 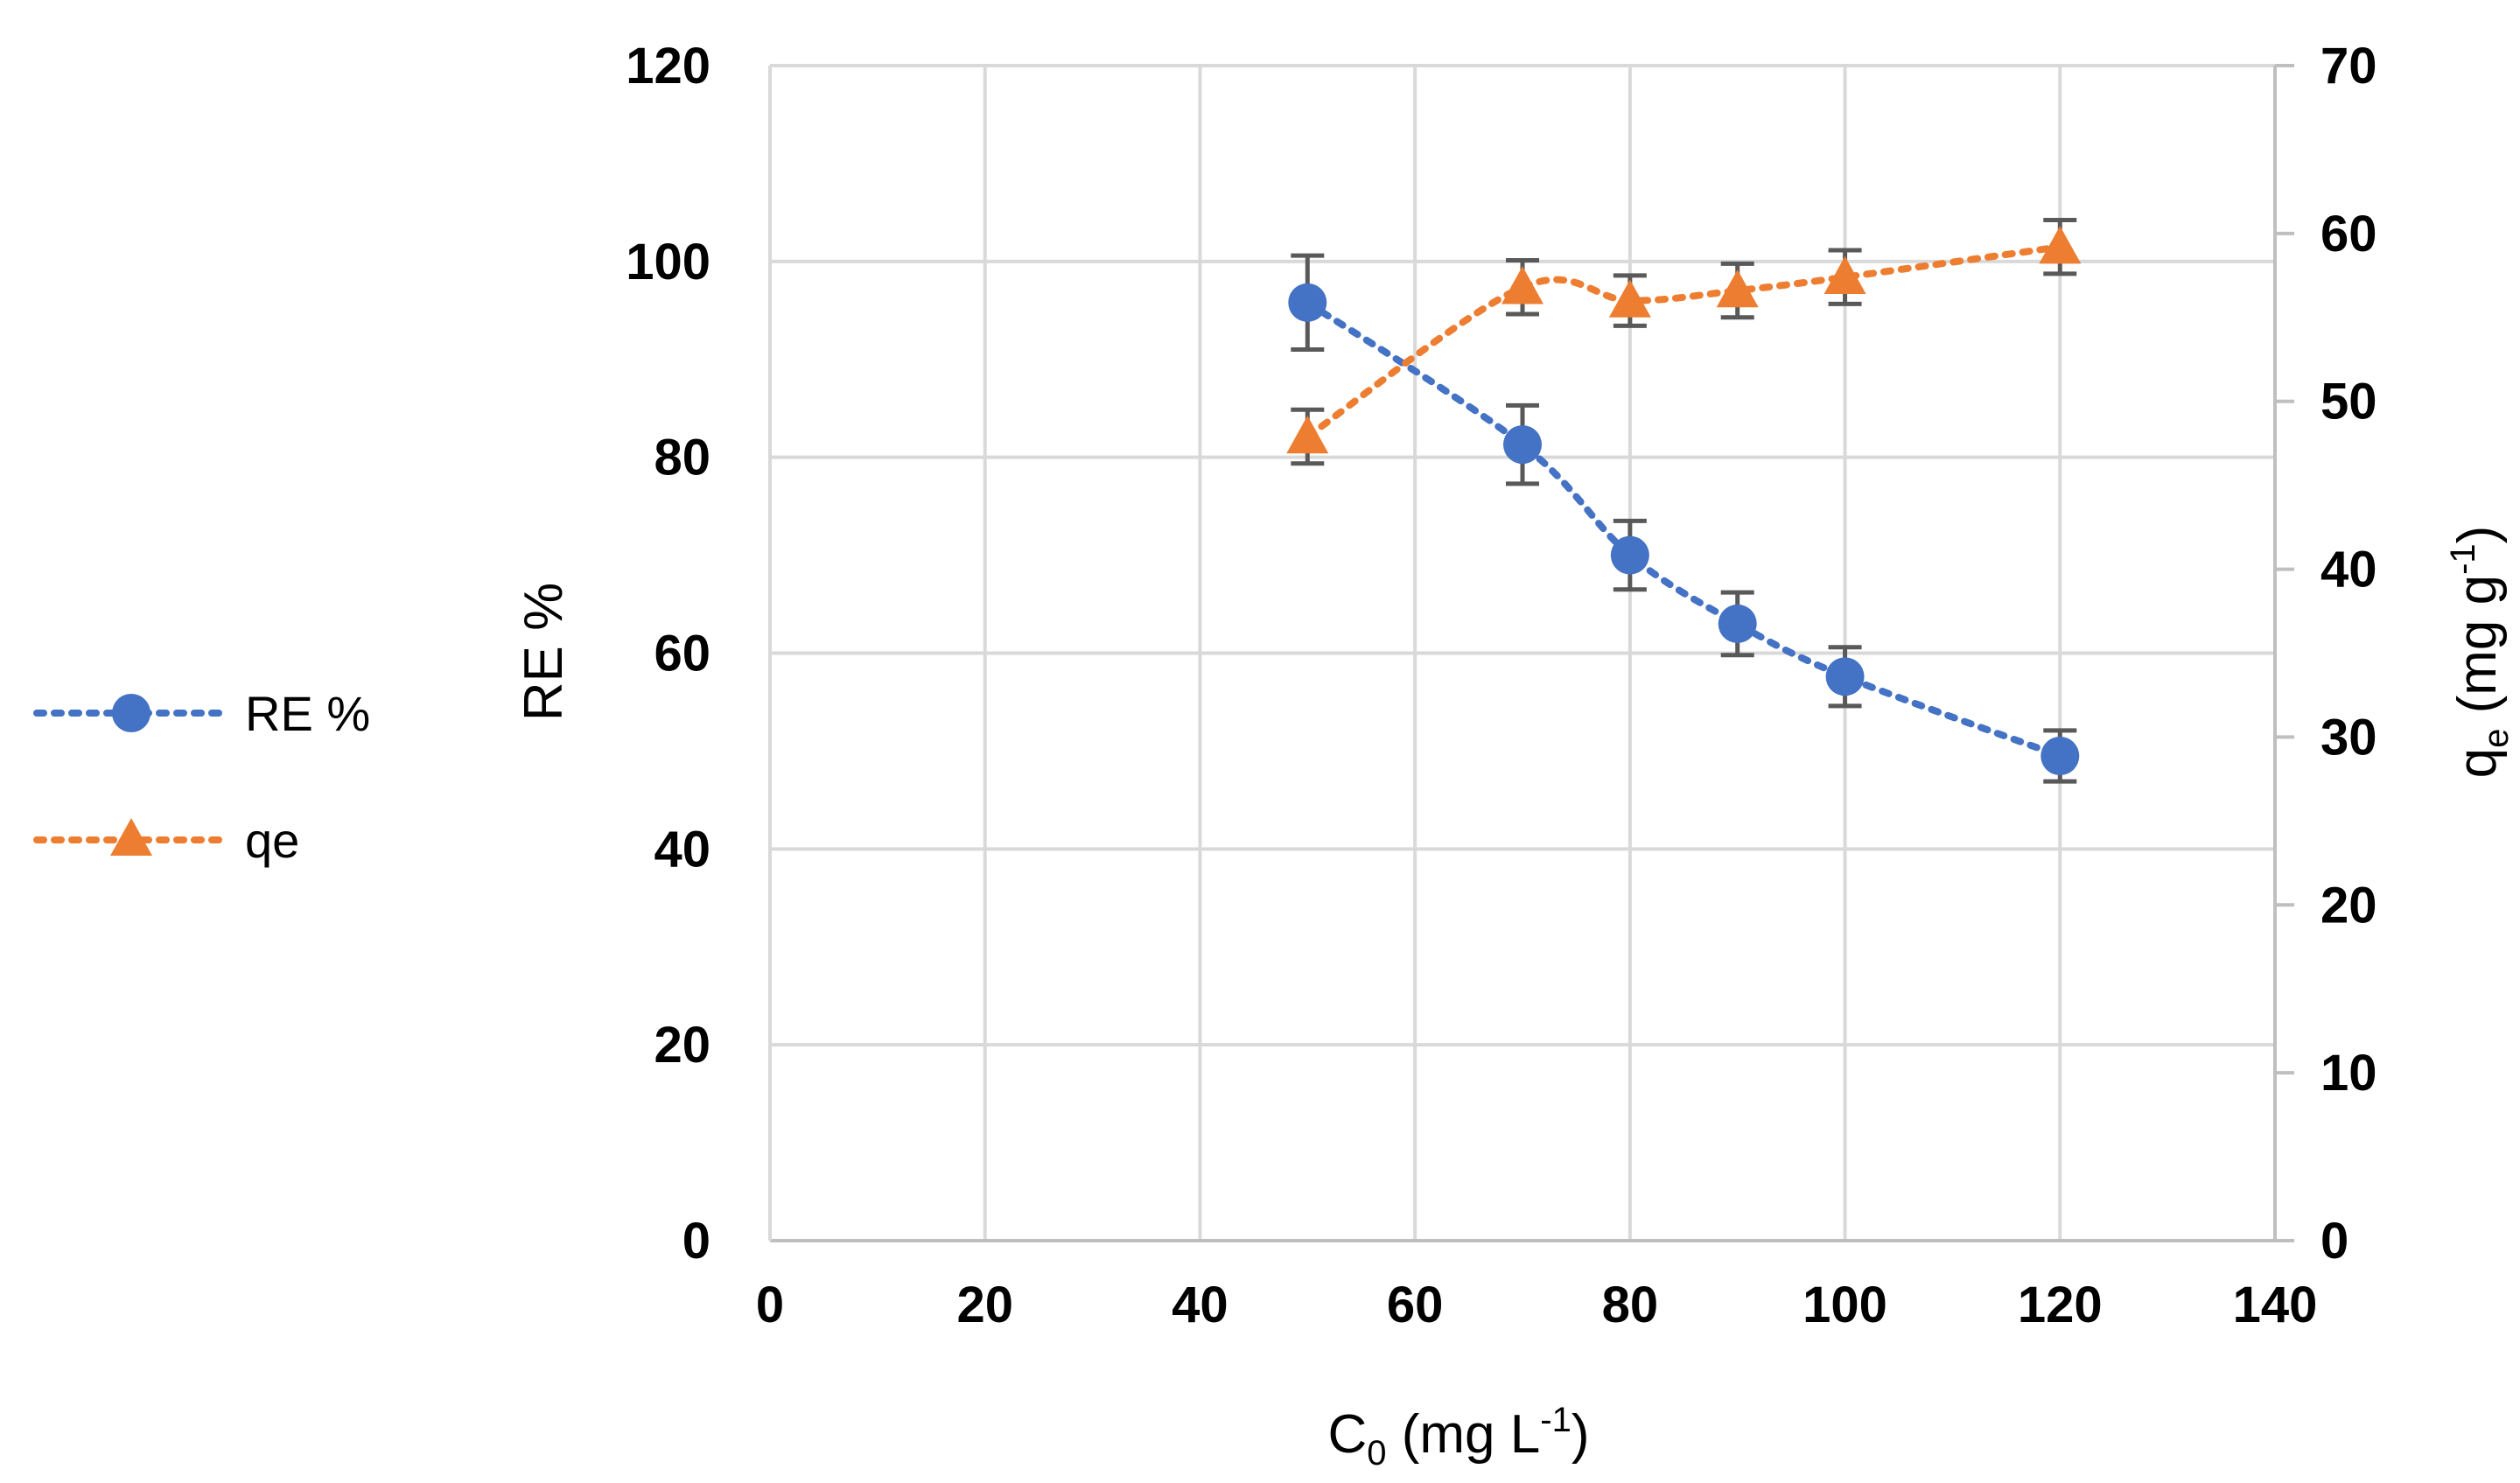 What do you see at coordinates (2348, 654) in the screenshot?
I see `y2-tick-labels: 0 10 20 30 40 50 60 70` at bounding box center [2348, 654].